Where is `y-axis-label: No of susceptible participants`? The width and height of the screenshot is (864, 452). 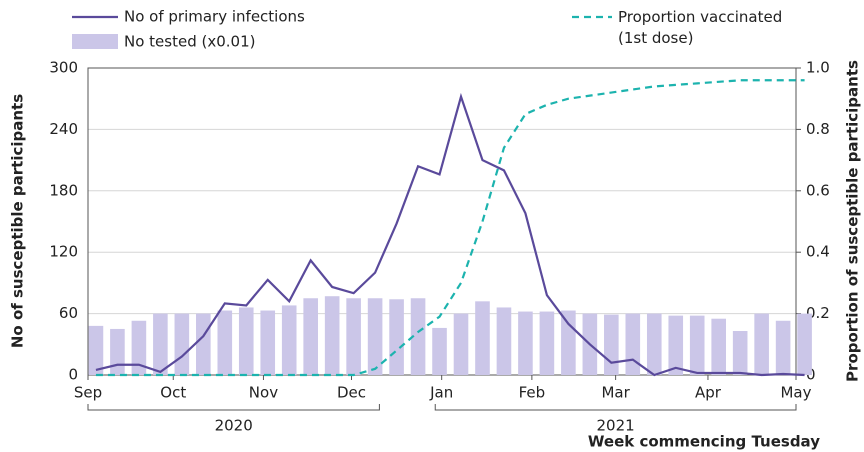 y-axis-label: No of susceptible participants is located at coordinates (18, 221).